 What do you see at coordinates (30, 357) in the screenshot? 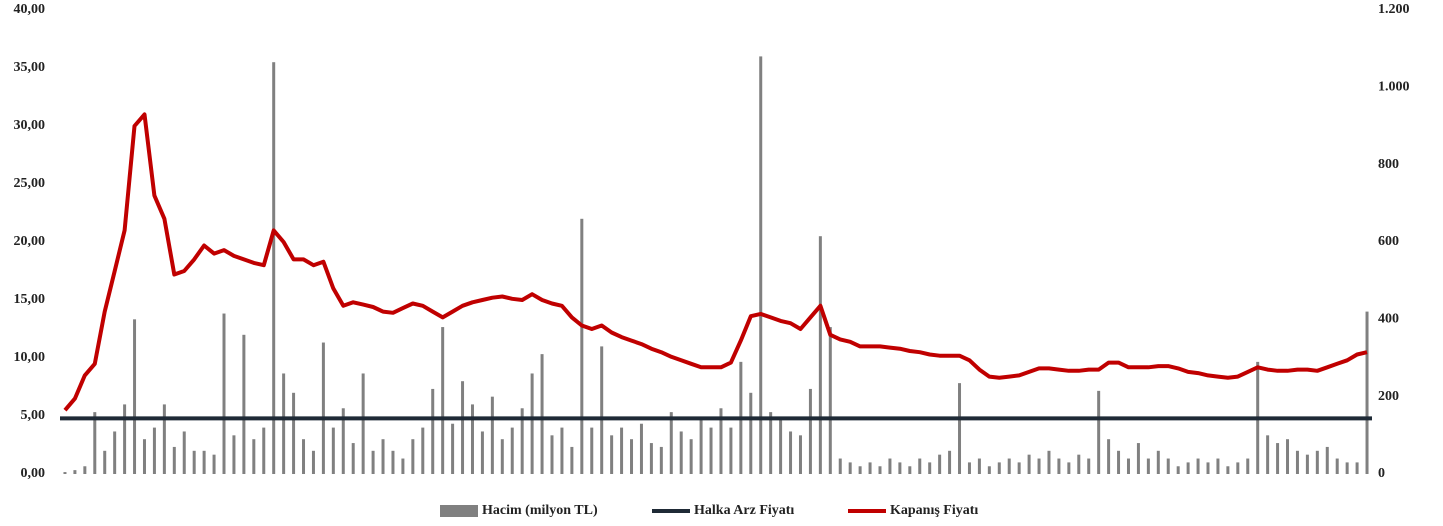
I see `y-tick-label: 10,00` at bounding box center [30, 357].